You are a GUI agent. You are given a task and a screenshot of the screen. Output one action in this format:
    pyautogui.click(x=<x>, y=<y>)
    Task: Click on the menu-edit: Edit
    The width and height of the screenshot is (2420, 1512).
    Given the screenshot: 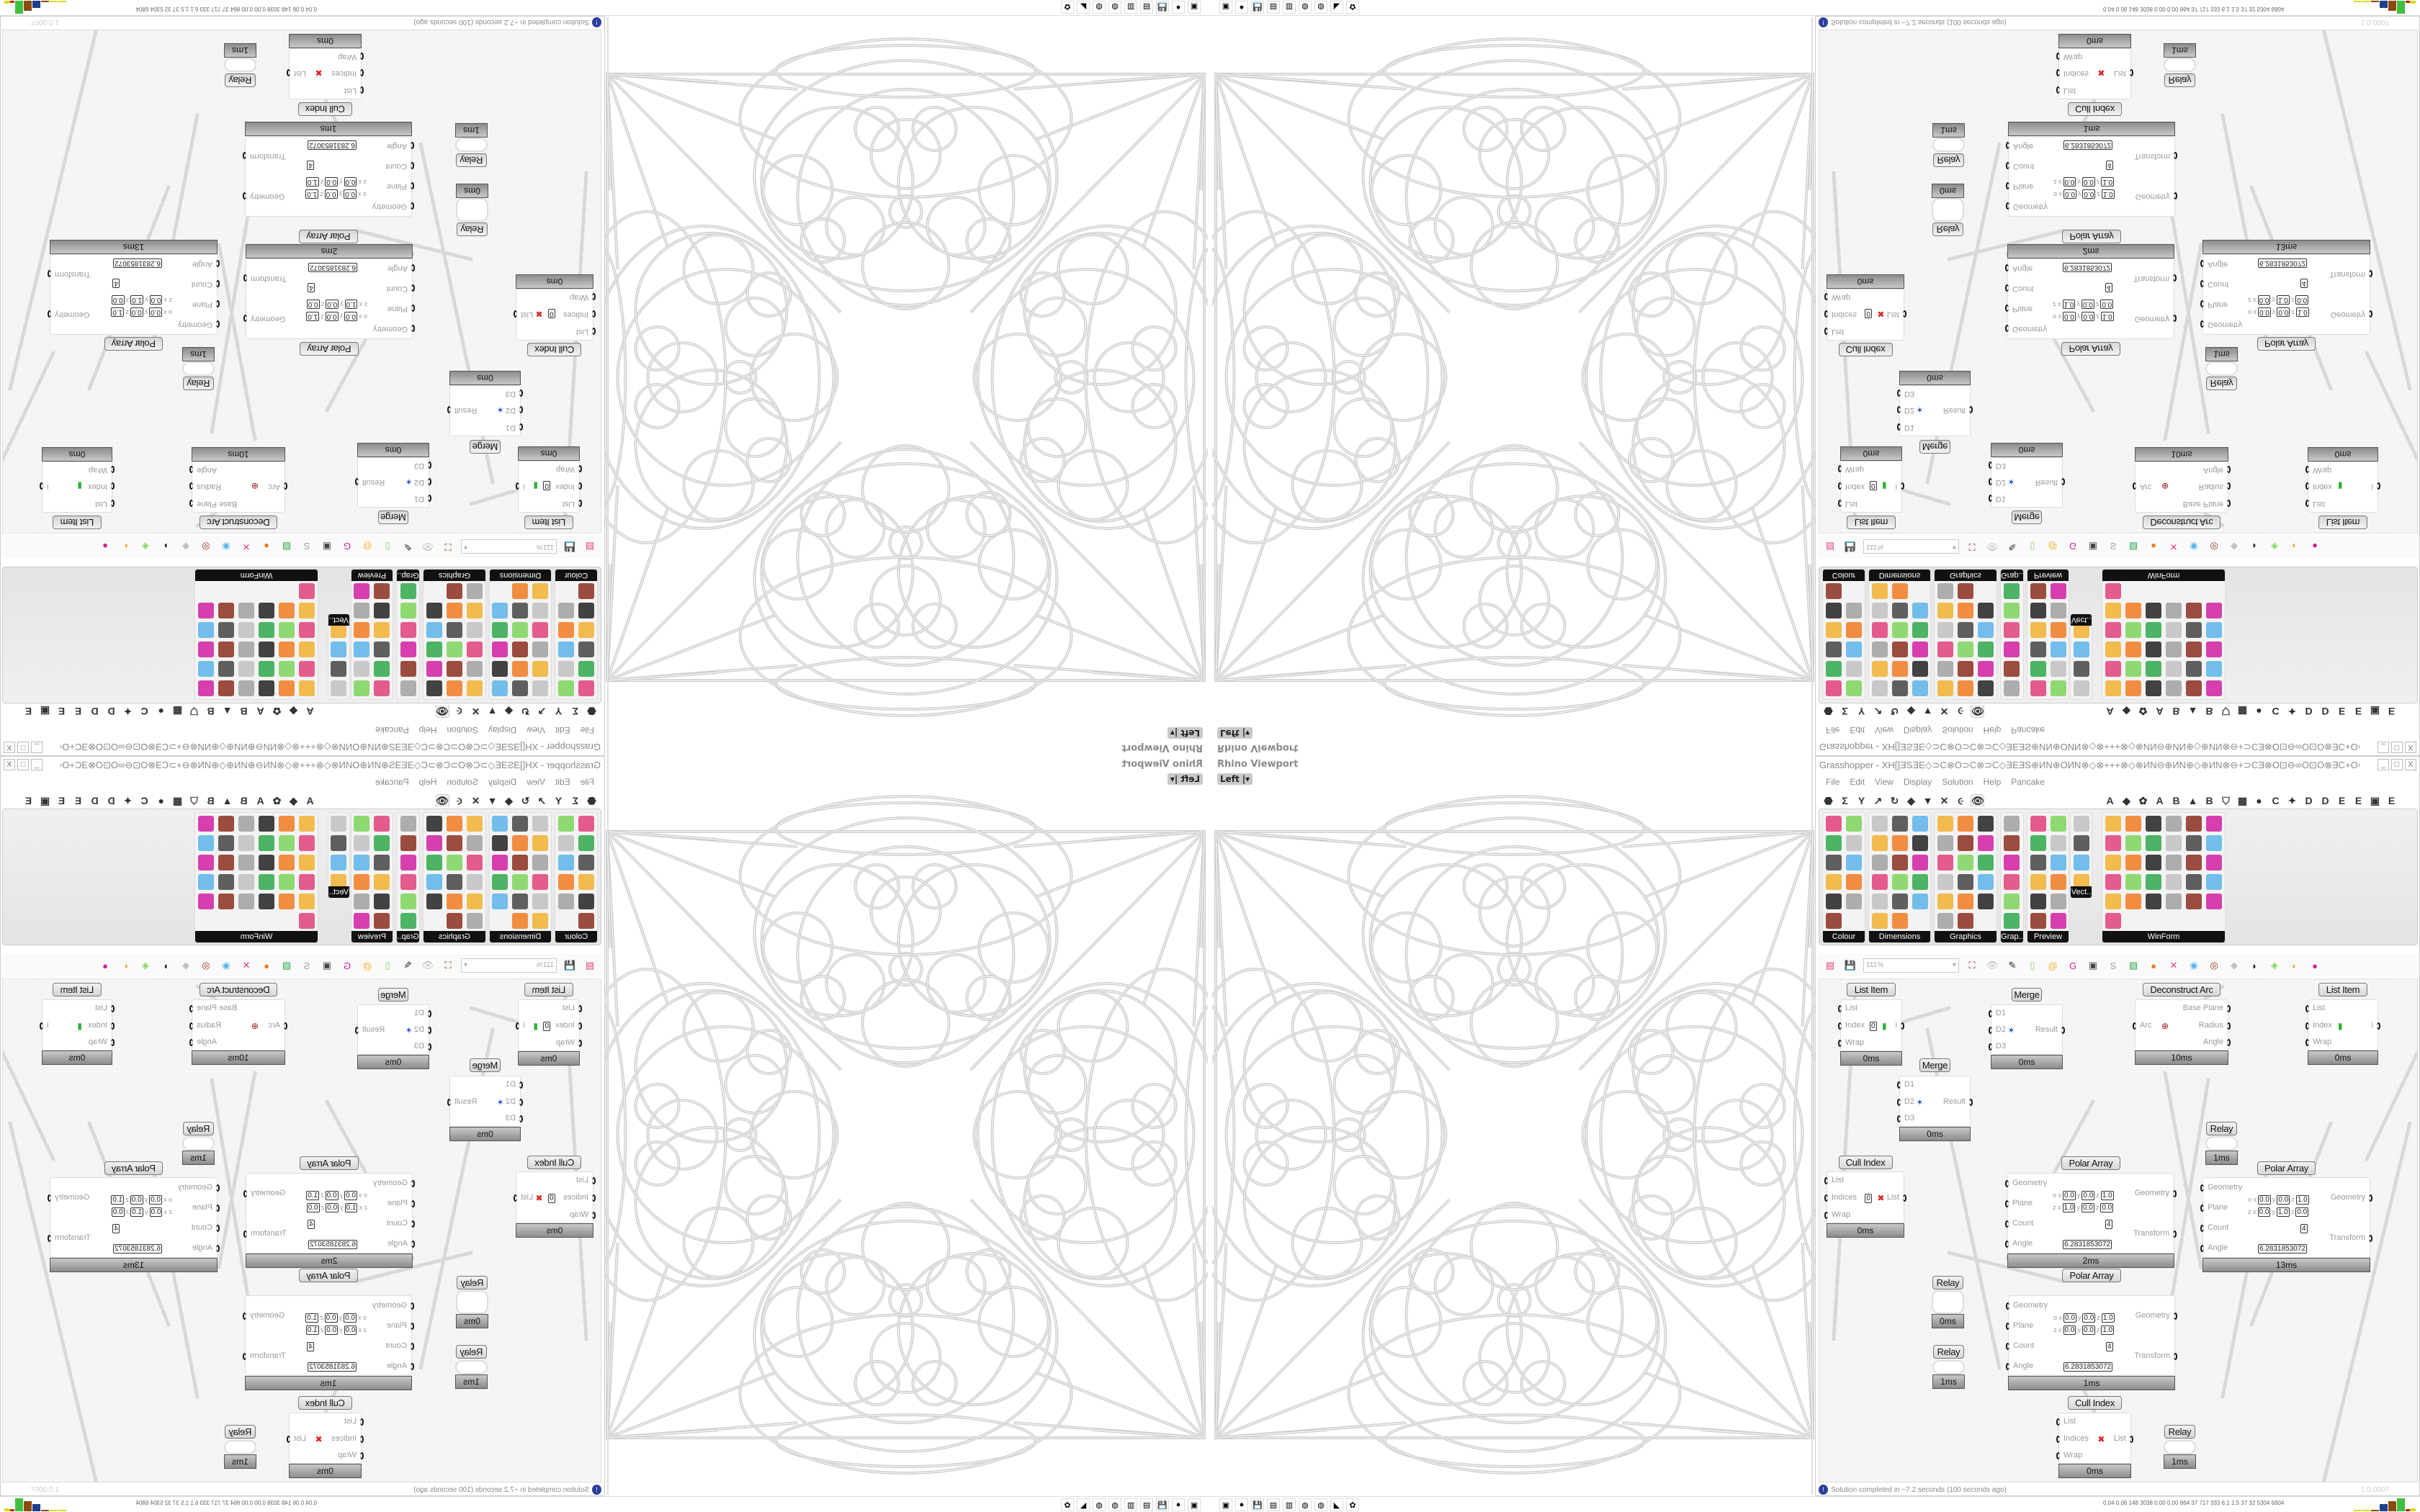 What is the action you would take?
    pyautogui.click(x=562, y=730)
    